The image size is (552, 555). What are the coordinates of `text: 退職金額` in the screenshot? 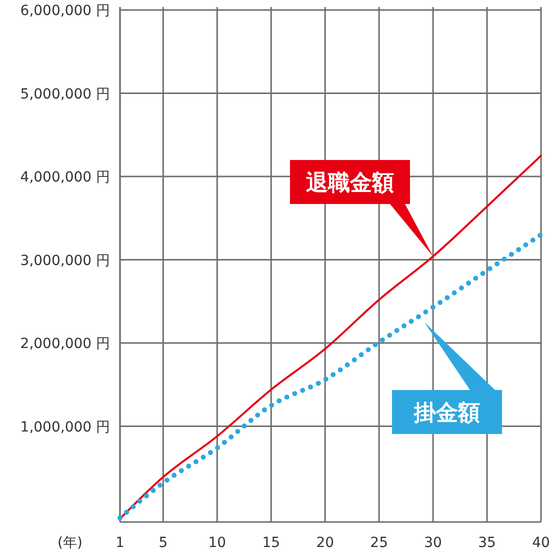 It's located at (350, 183).